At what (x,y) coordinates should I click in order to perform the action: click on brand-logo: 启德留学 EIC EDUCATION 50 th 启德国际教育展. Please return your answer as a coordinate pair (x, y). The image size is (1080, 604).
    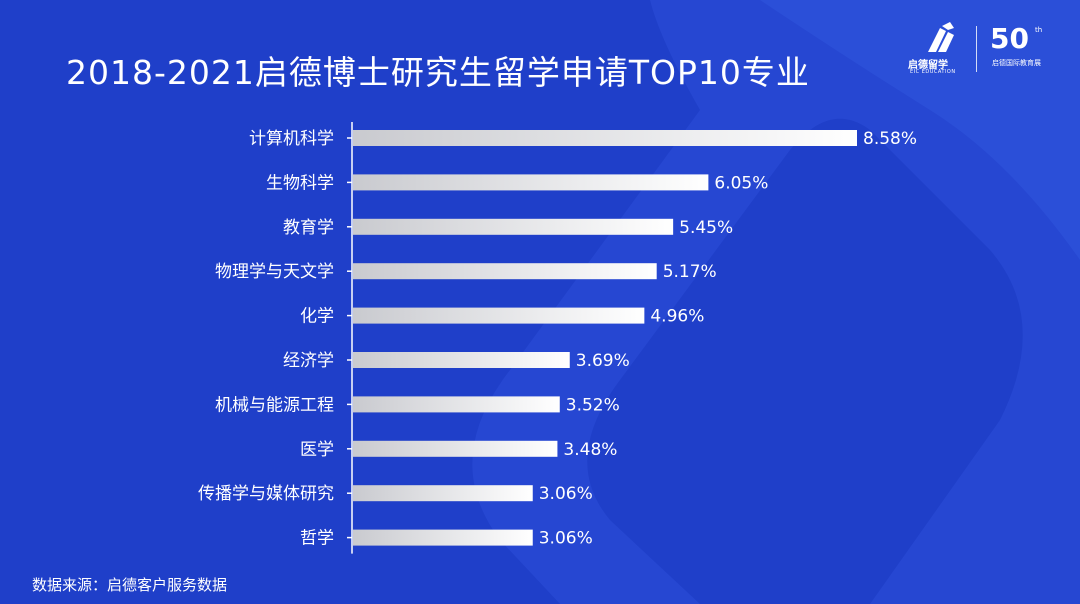
    Looking at the image, I should click on (981, 50).